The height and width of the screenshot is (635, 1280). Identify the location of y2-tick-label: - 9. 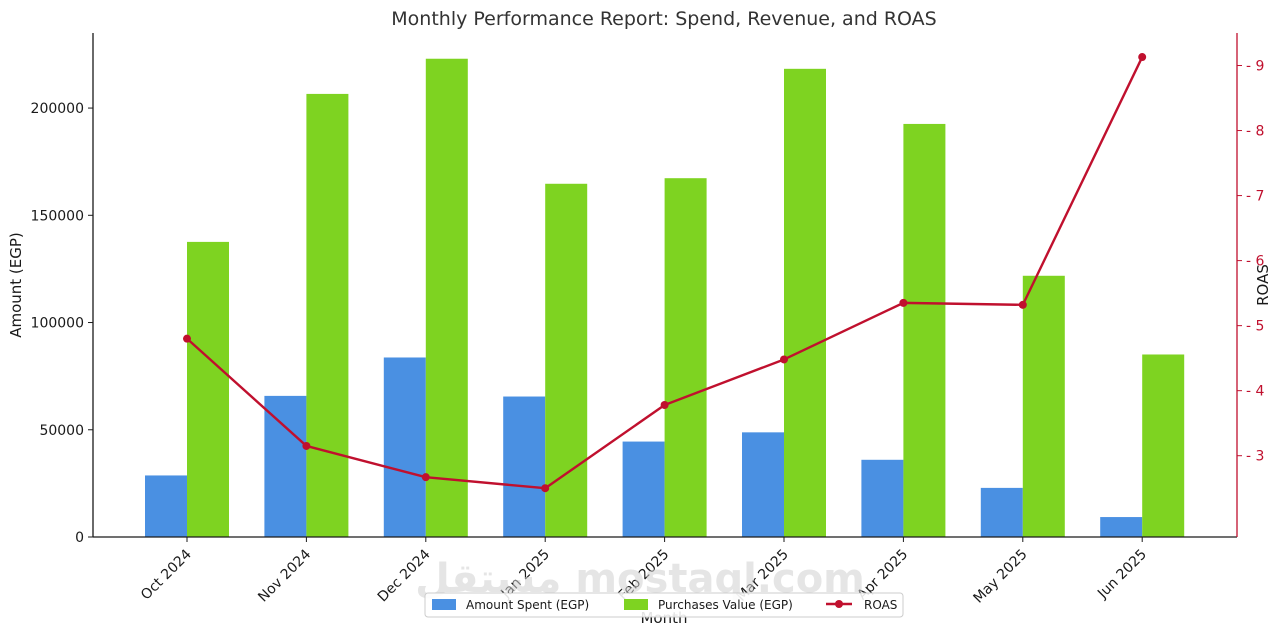
(1255, 67).